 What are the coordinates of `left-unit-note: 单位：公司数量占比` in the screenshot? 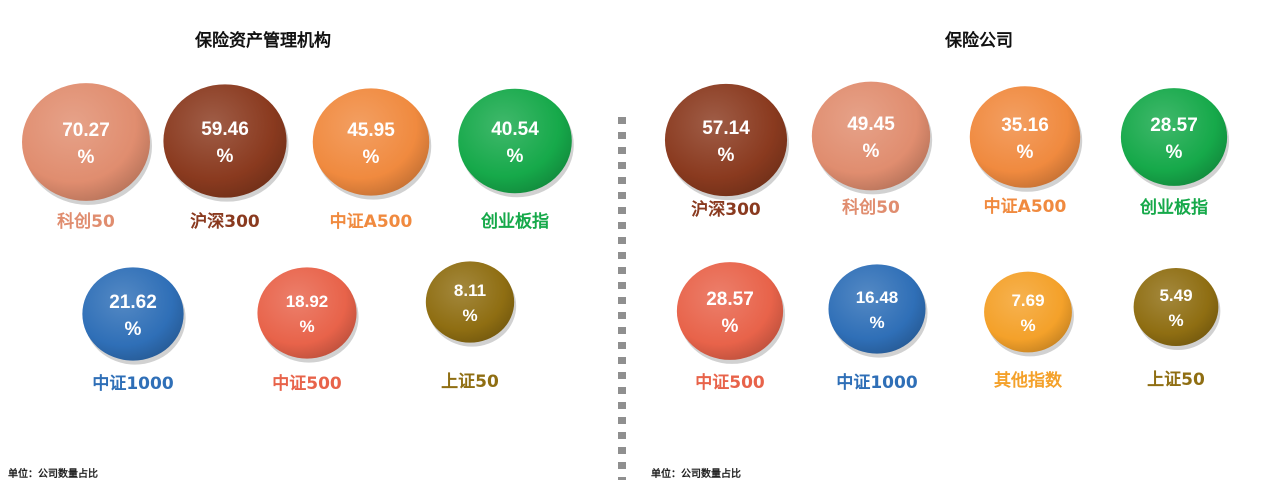 It's located at (53, 474).